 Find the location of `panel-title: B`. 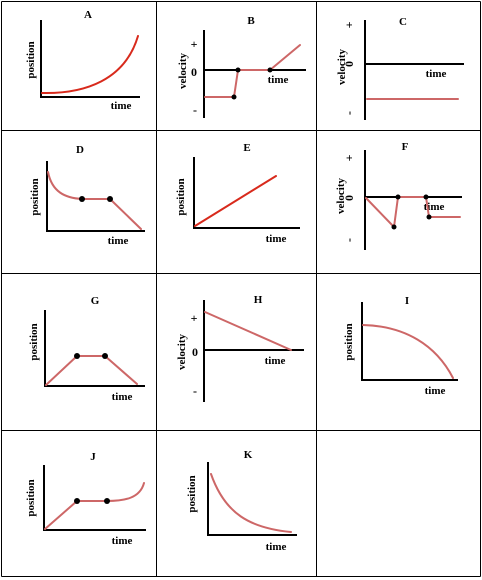

panel-title: B is located at coordinates (251, 21).